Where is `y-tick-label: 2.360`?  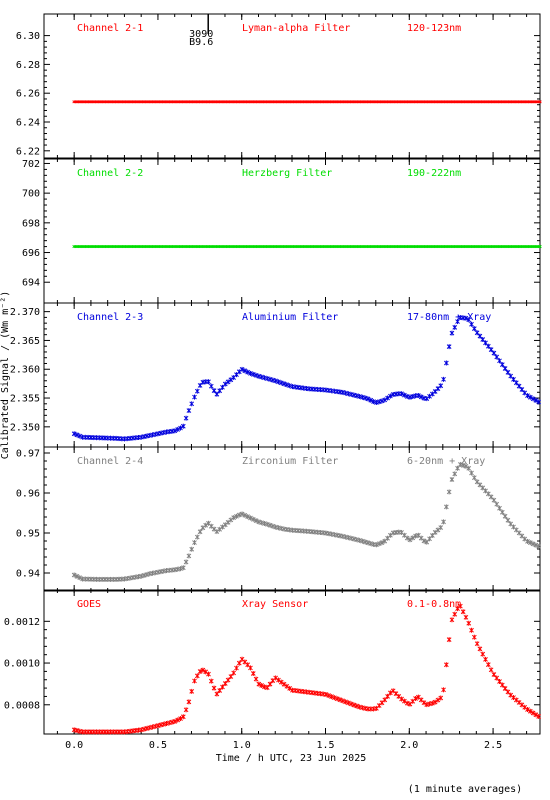 y-tick-label: 2.360 is located at coordinates (25, 370).